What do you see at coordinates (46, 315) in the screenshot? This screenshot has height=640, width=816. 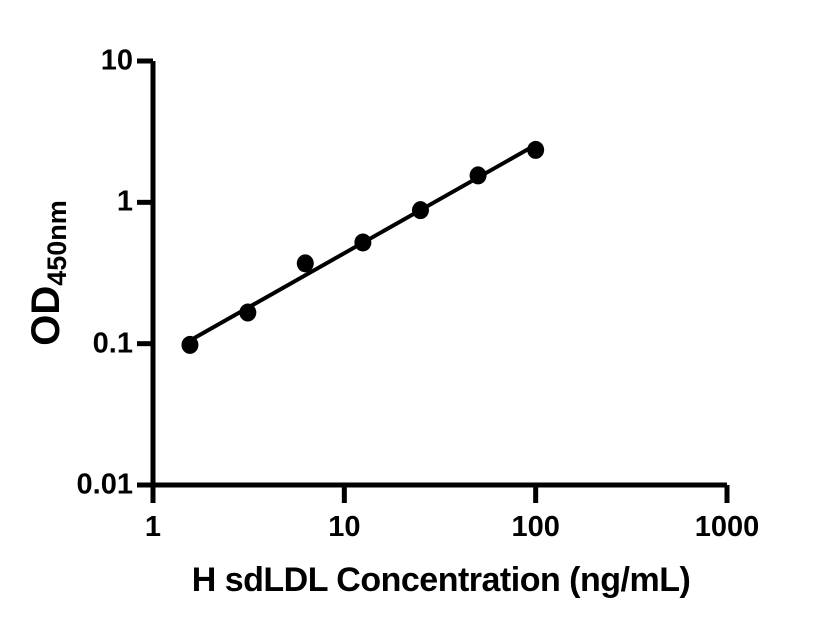 I see `y-axis-title-main: OD` at bounding box center [46, 315].